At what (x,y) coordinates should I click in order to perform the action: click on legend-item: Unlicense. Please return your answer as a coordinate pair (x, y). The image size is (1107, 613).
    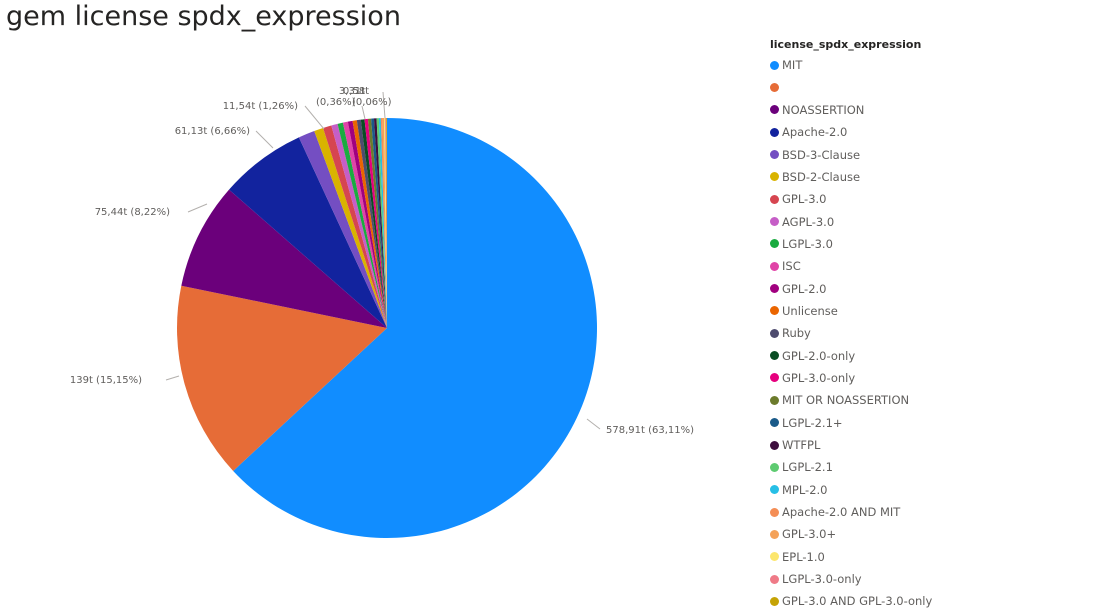
    Looking at the image, I should click on (851, 311).